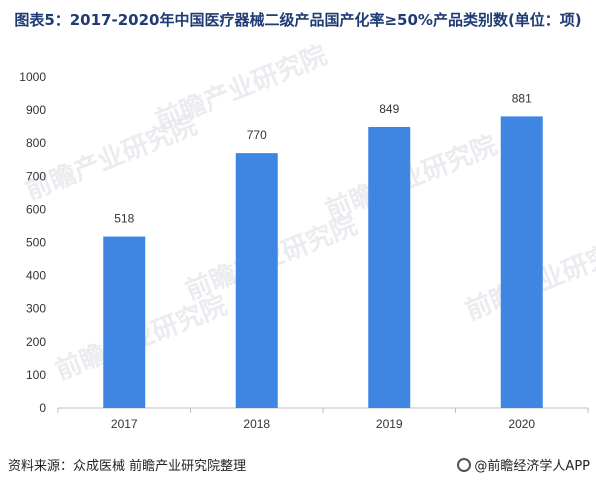  What do you see at coordinates (389, 424) in the screenshot?
I see `x-tick-label: 2019` at bounding box center [389, 424].